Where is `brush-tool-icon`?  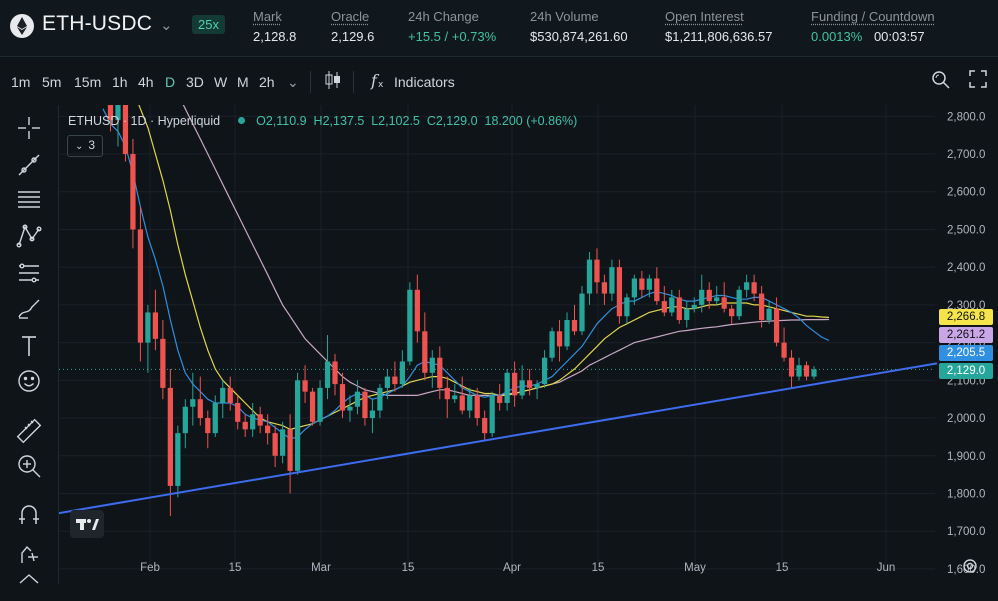 brush-tool-icon is located at coordinates (29, 308).